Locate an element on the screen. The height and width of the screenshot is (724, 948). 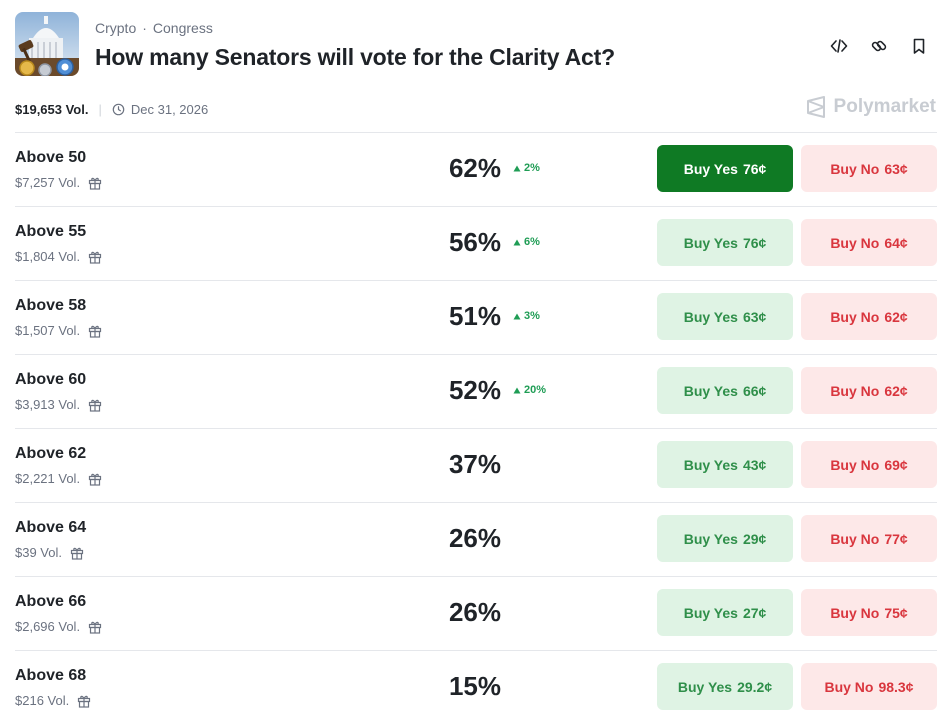
outcome-probability: 62% is located at coordinates (475, 168).